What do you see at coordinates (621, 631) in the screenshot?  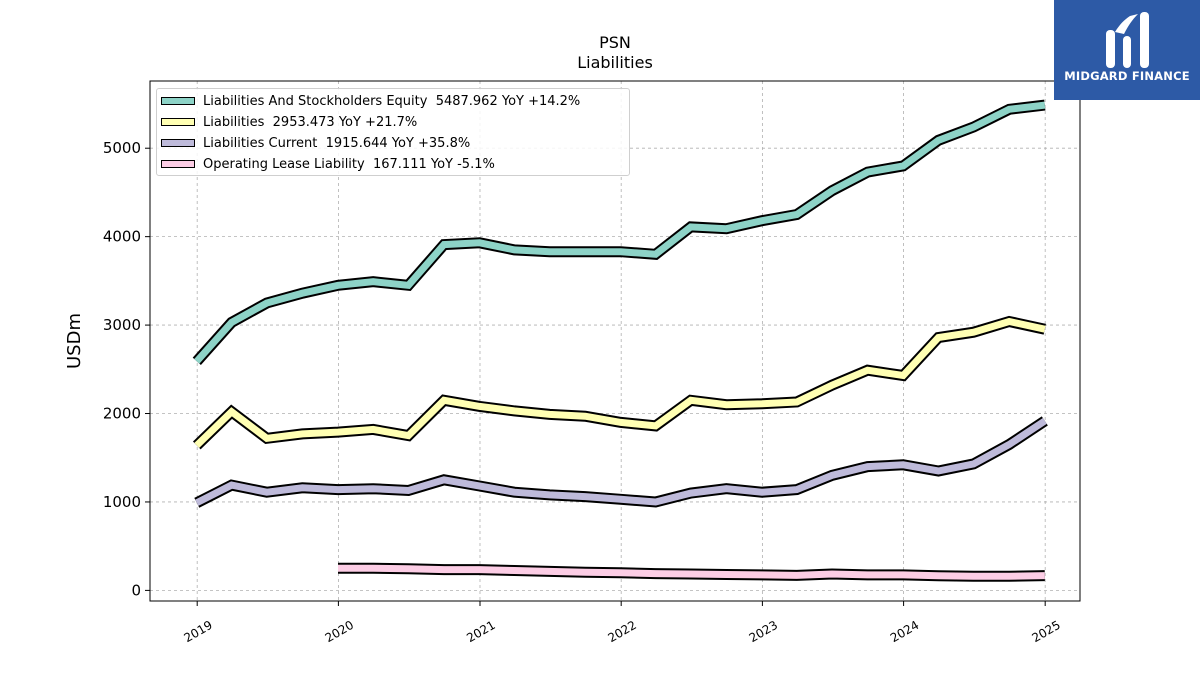 I see `x-tick-label: 2022` at bounding box center [621, 631].